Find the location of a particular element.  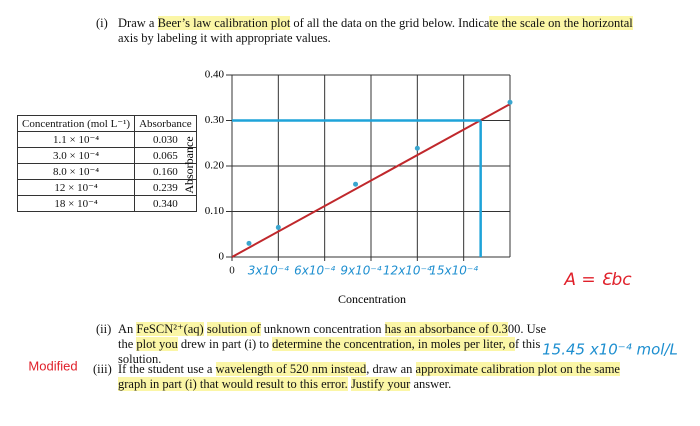

text-segment: FeSCN²⁺(aq) is located at coordinates (170, 329).